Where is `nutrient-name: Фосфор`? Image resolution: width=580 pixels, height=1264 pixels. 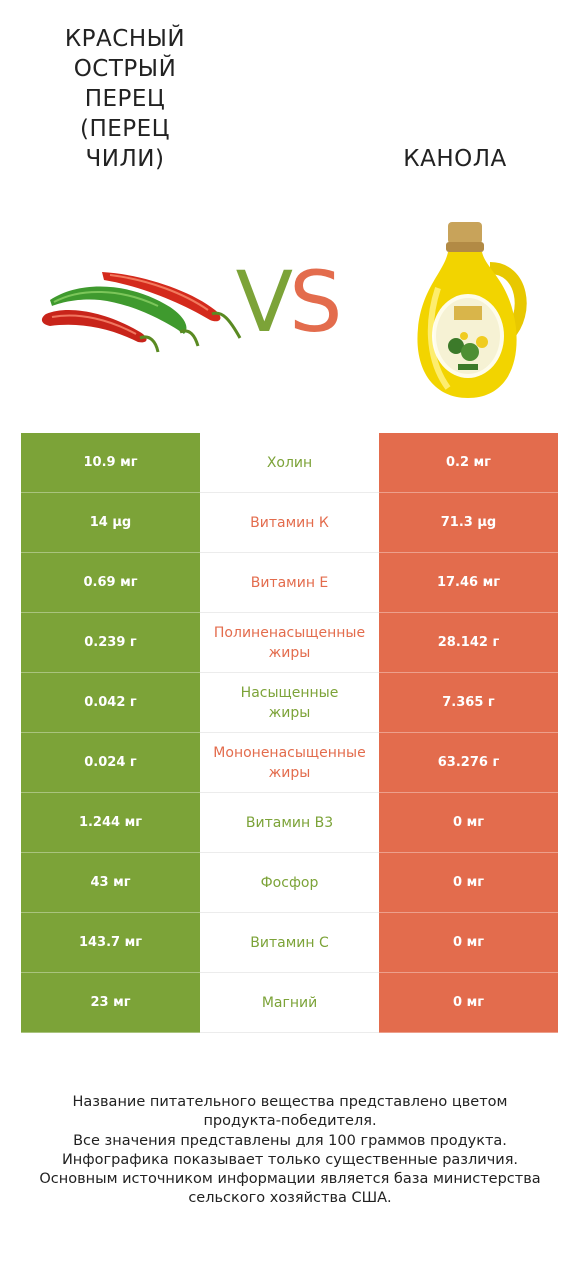
nutrient-name: Фосфор is located at coordinates (289, 883).